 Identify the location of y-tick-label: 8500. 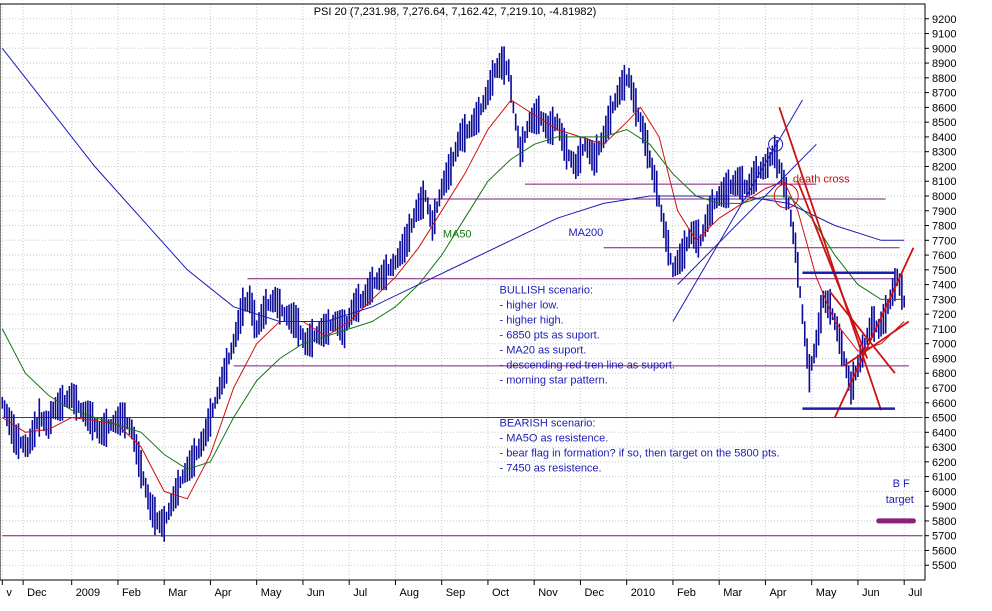
(944, 123).